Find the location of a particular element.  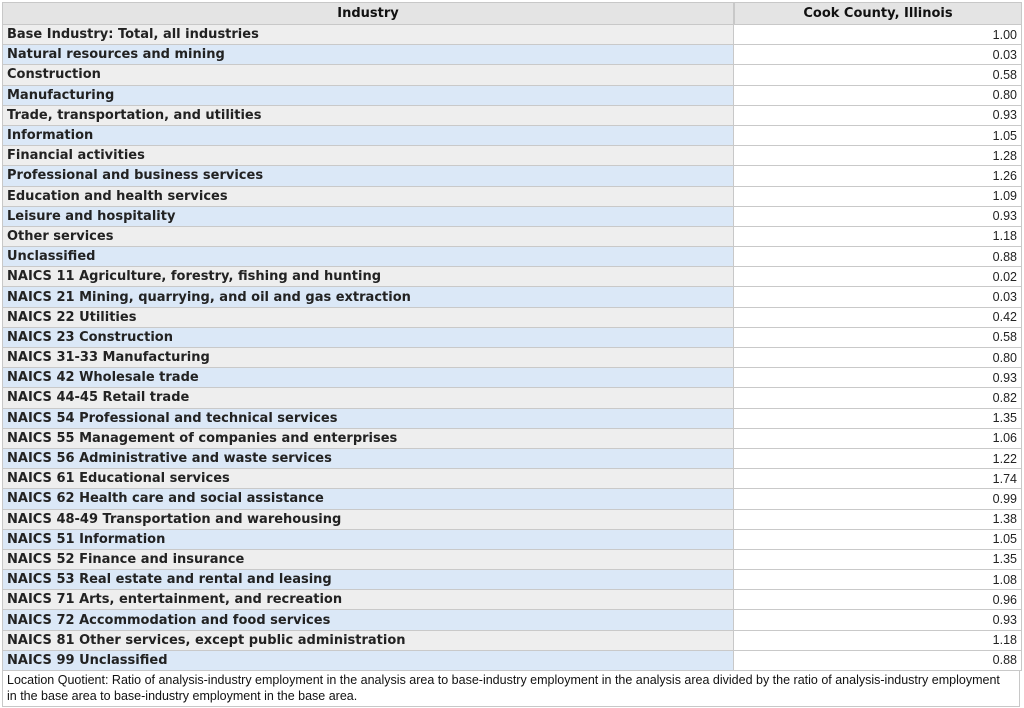

value-cell: 1.09 is located at coordinates (878, 196).